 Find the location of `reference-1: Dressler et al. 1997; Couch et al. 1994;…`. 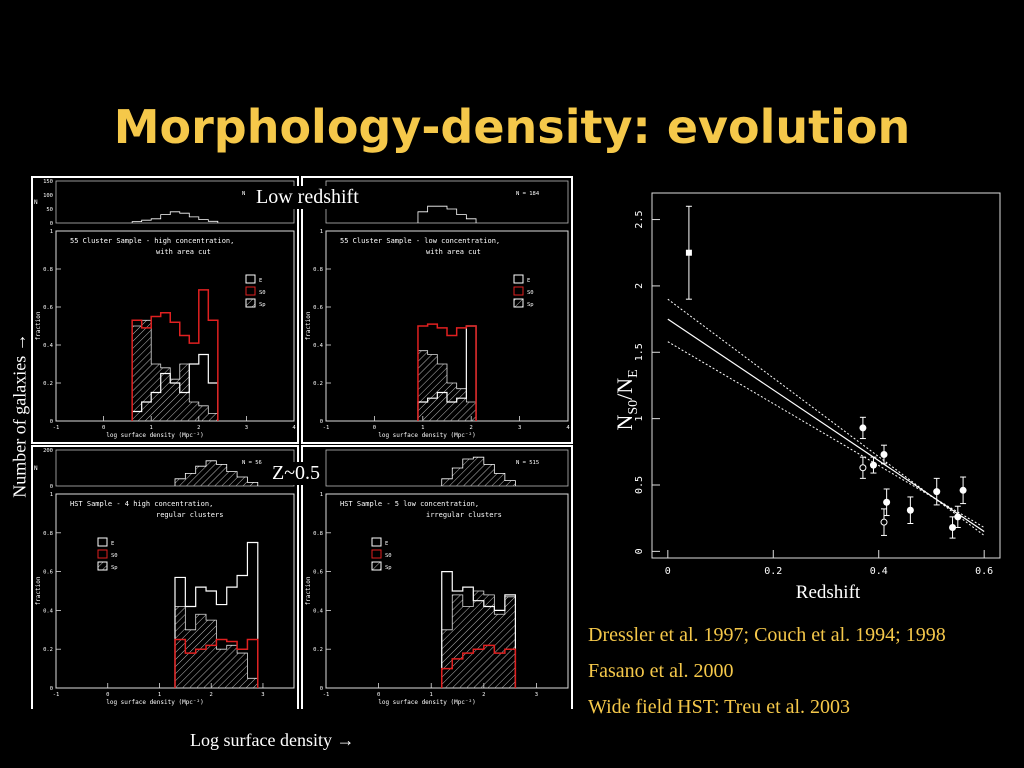

reference-1: Dressler et al. 1997; Couch et al. 1994;… is located at coordinates (767, 635).